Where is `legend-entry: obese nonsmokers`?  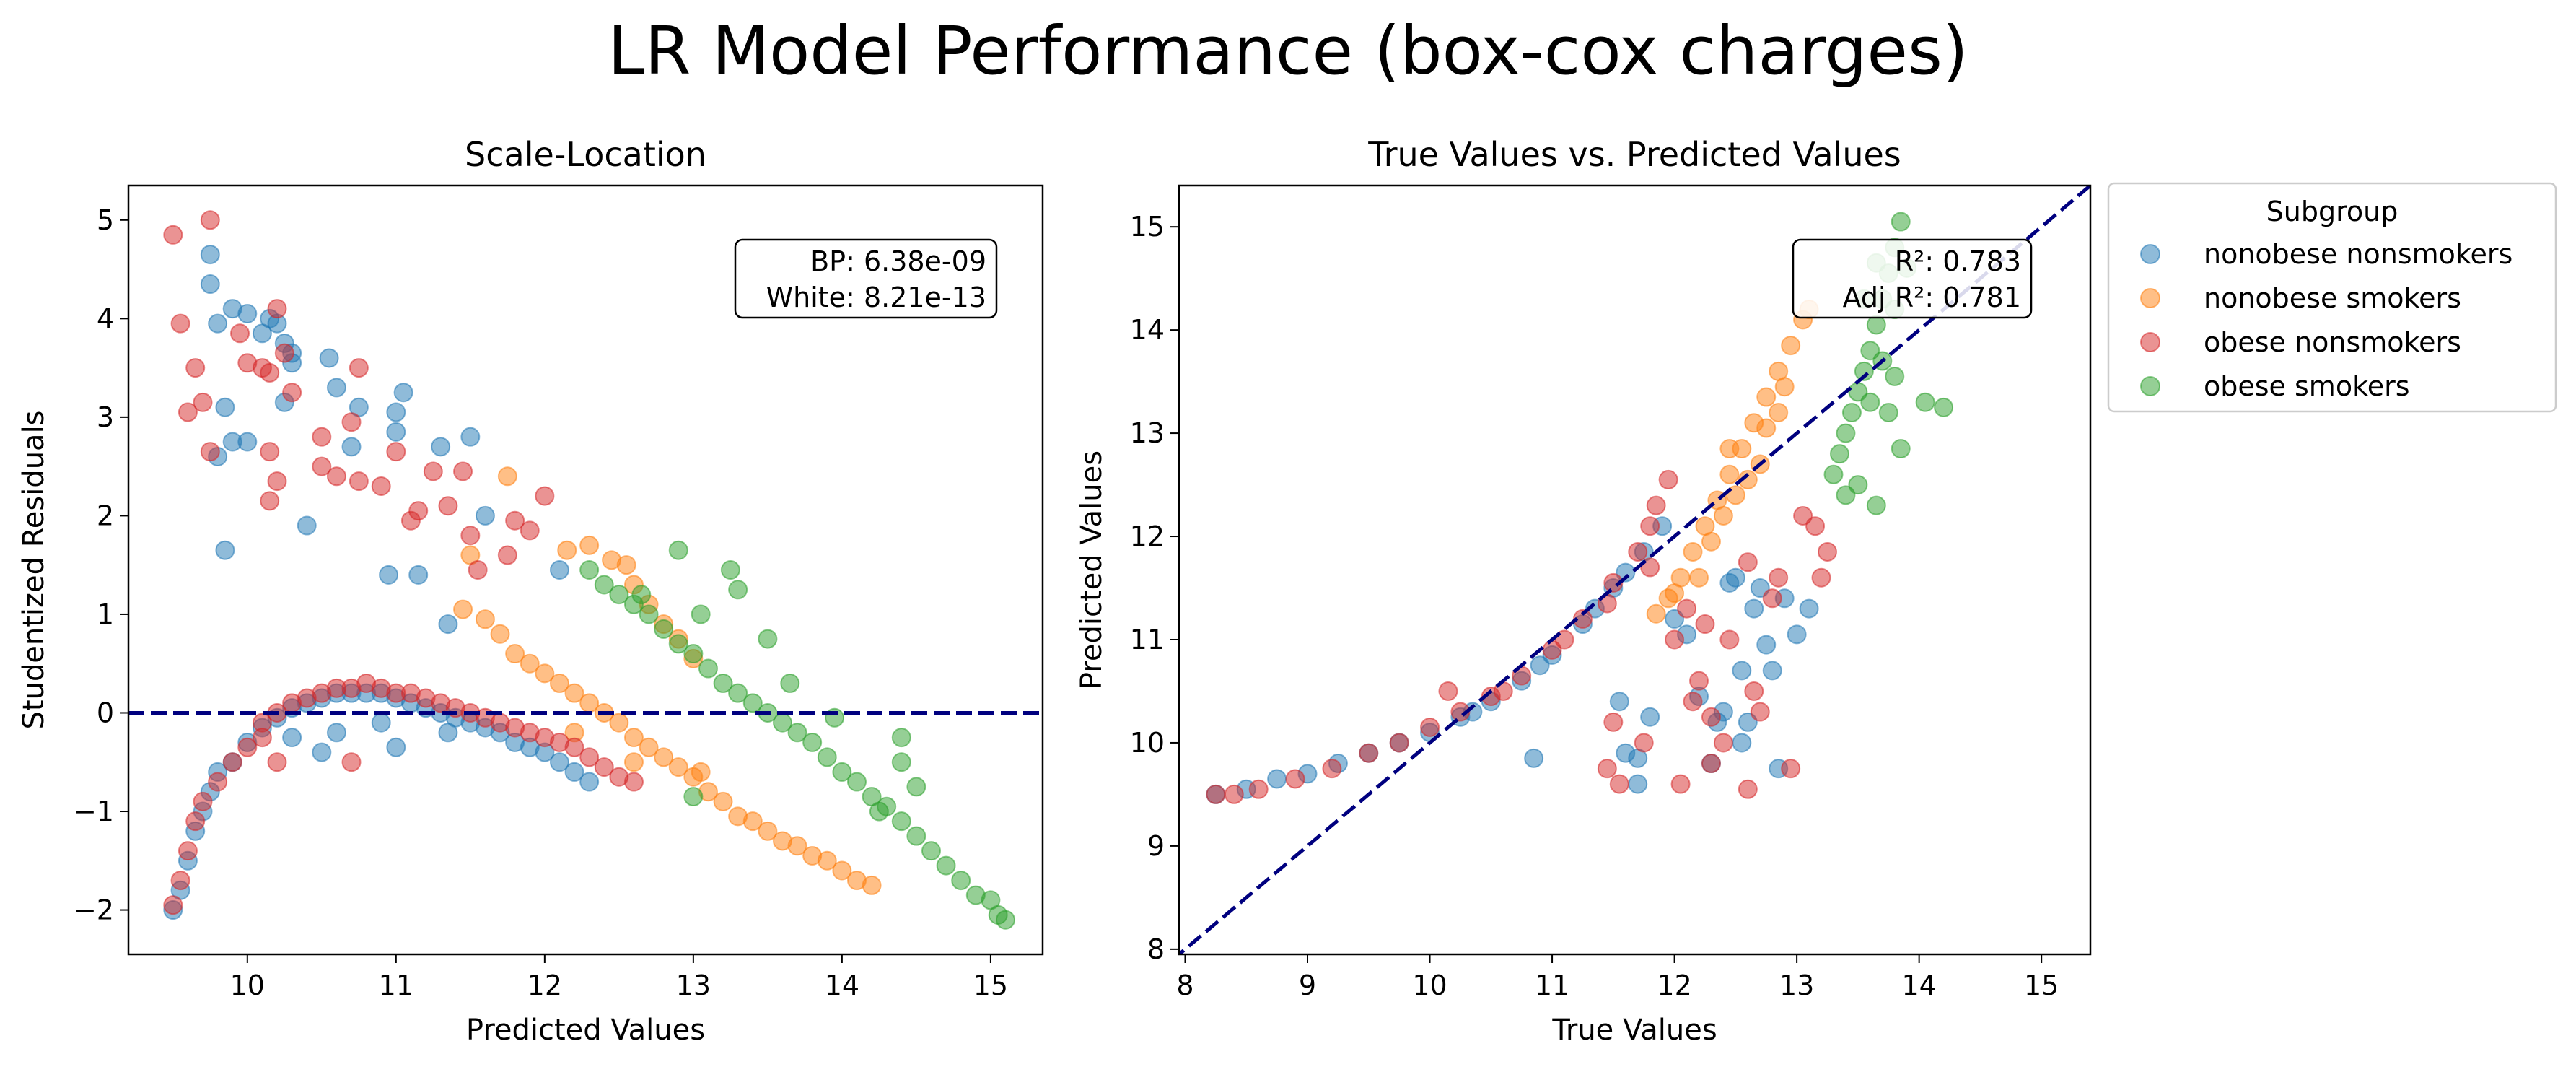 legend-entry: obese nonsmokers is located at coordinates (2332, 342).